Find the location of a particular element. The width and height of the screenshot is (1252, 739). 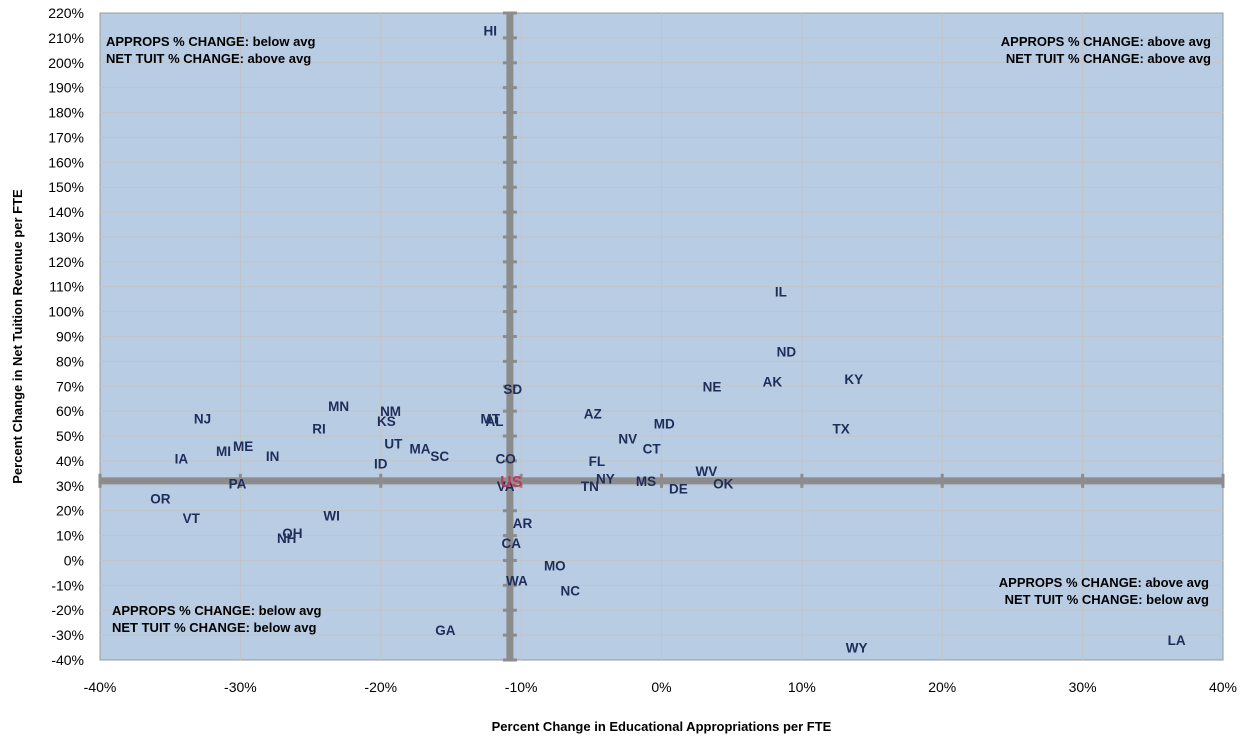

point-label-oh: OH is located at coordinates (292, 533).